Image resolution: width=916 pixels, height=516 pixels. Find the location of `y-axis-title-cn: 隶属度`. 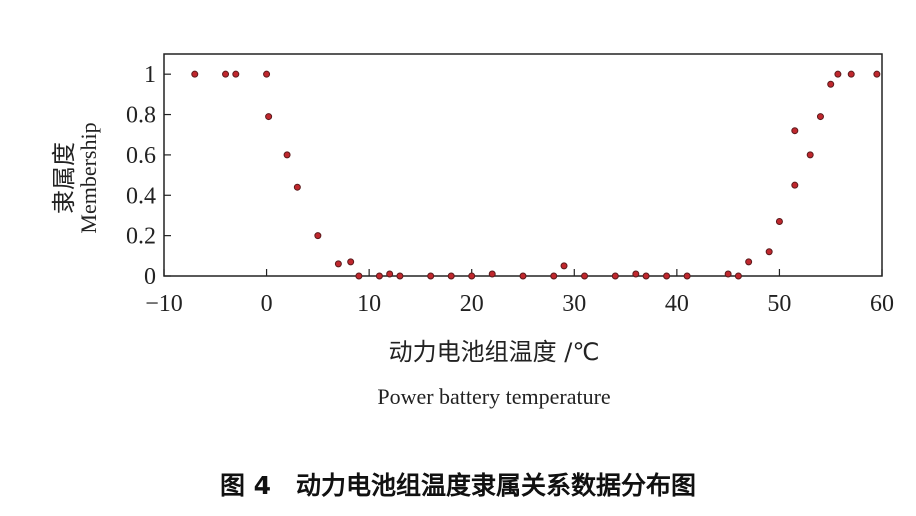

y-axis-title-cn: 隶属度 is located at coordinates (64, 178).